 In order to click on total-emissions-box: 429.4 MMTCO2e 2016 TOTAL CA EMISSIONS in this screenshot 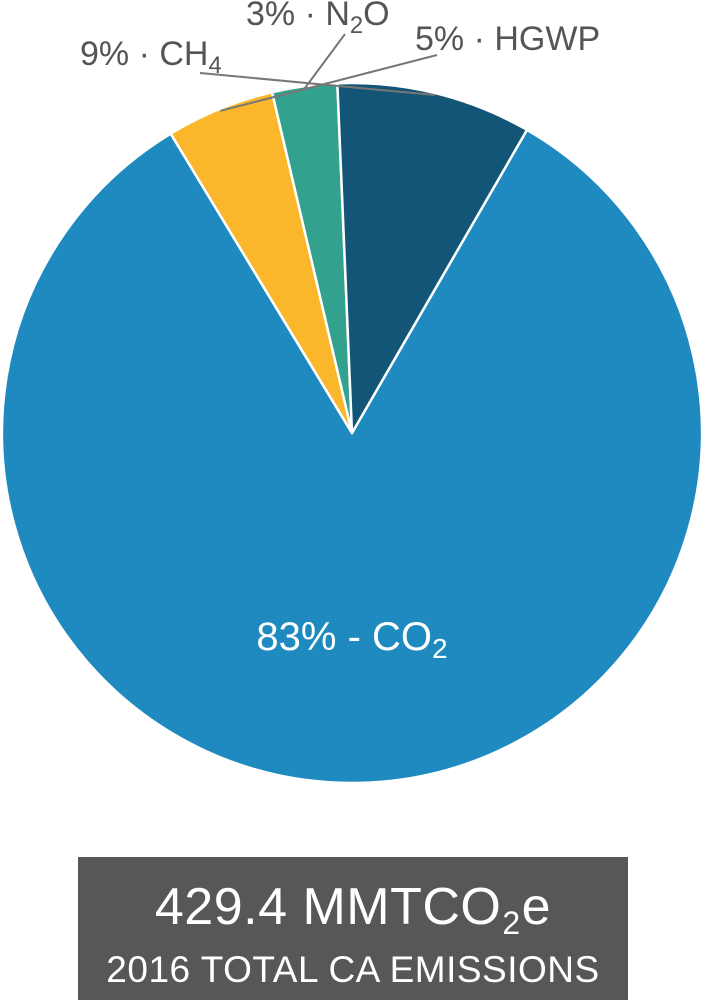, I will do `click(353, 928)`.